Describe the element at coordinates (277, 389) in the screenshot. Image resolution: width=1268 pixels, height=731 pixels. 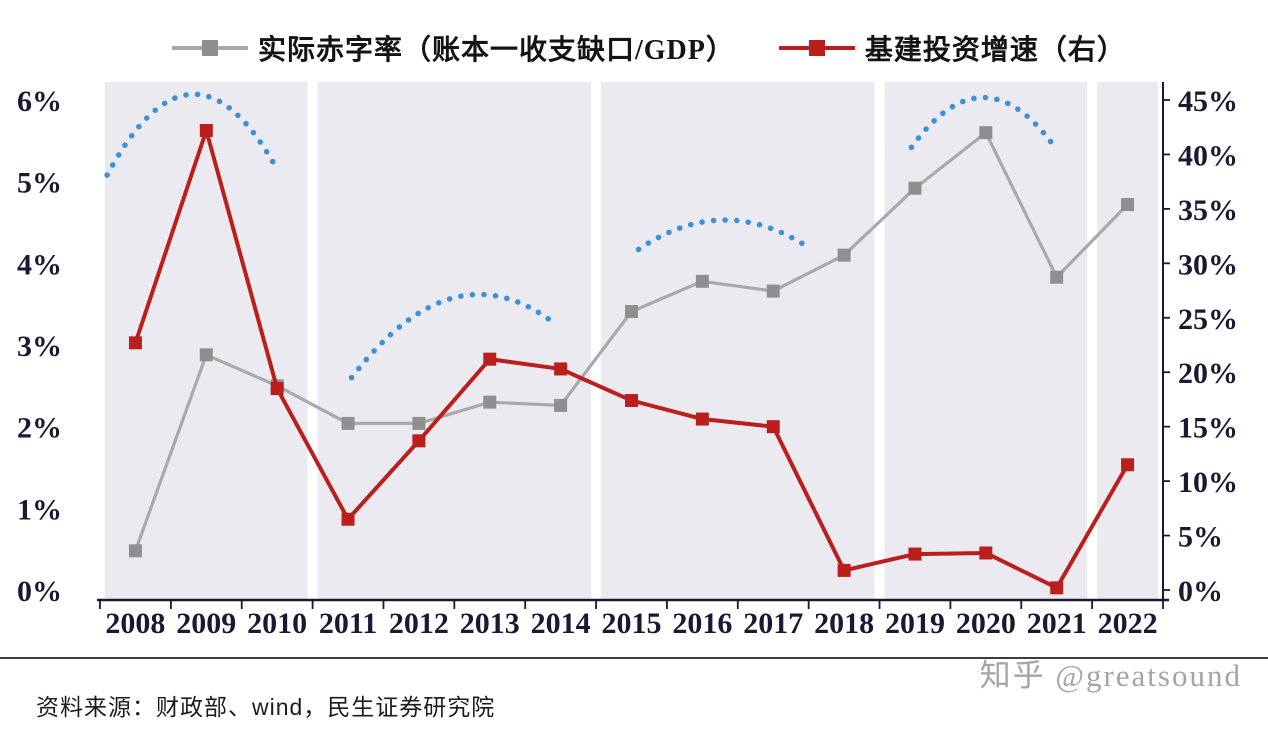
I see `infrastructure-point-2010` at that location.